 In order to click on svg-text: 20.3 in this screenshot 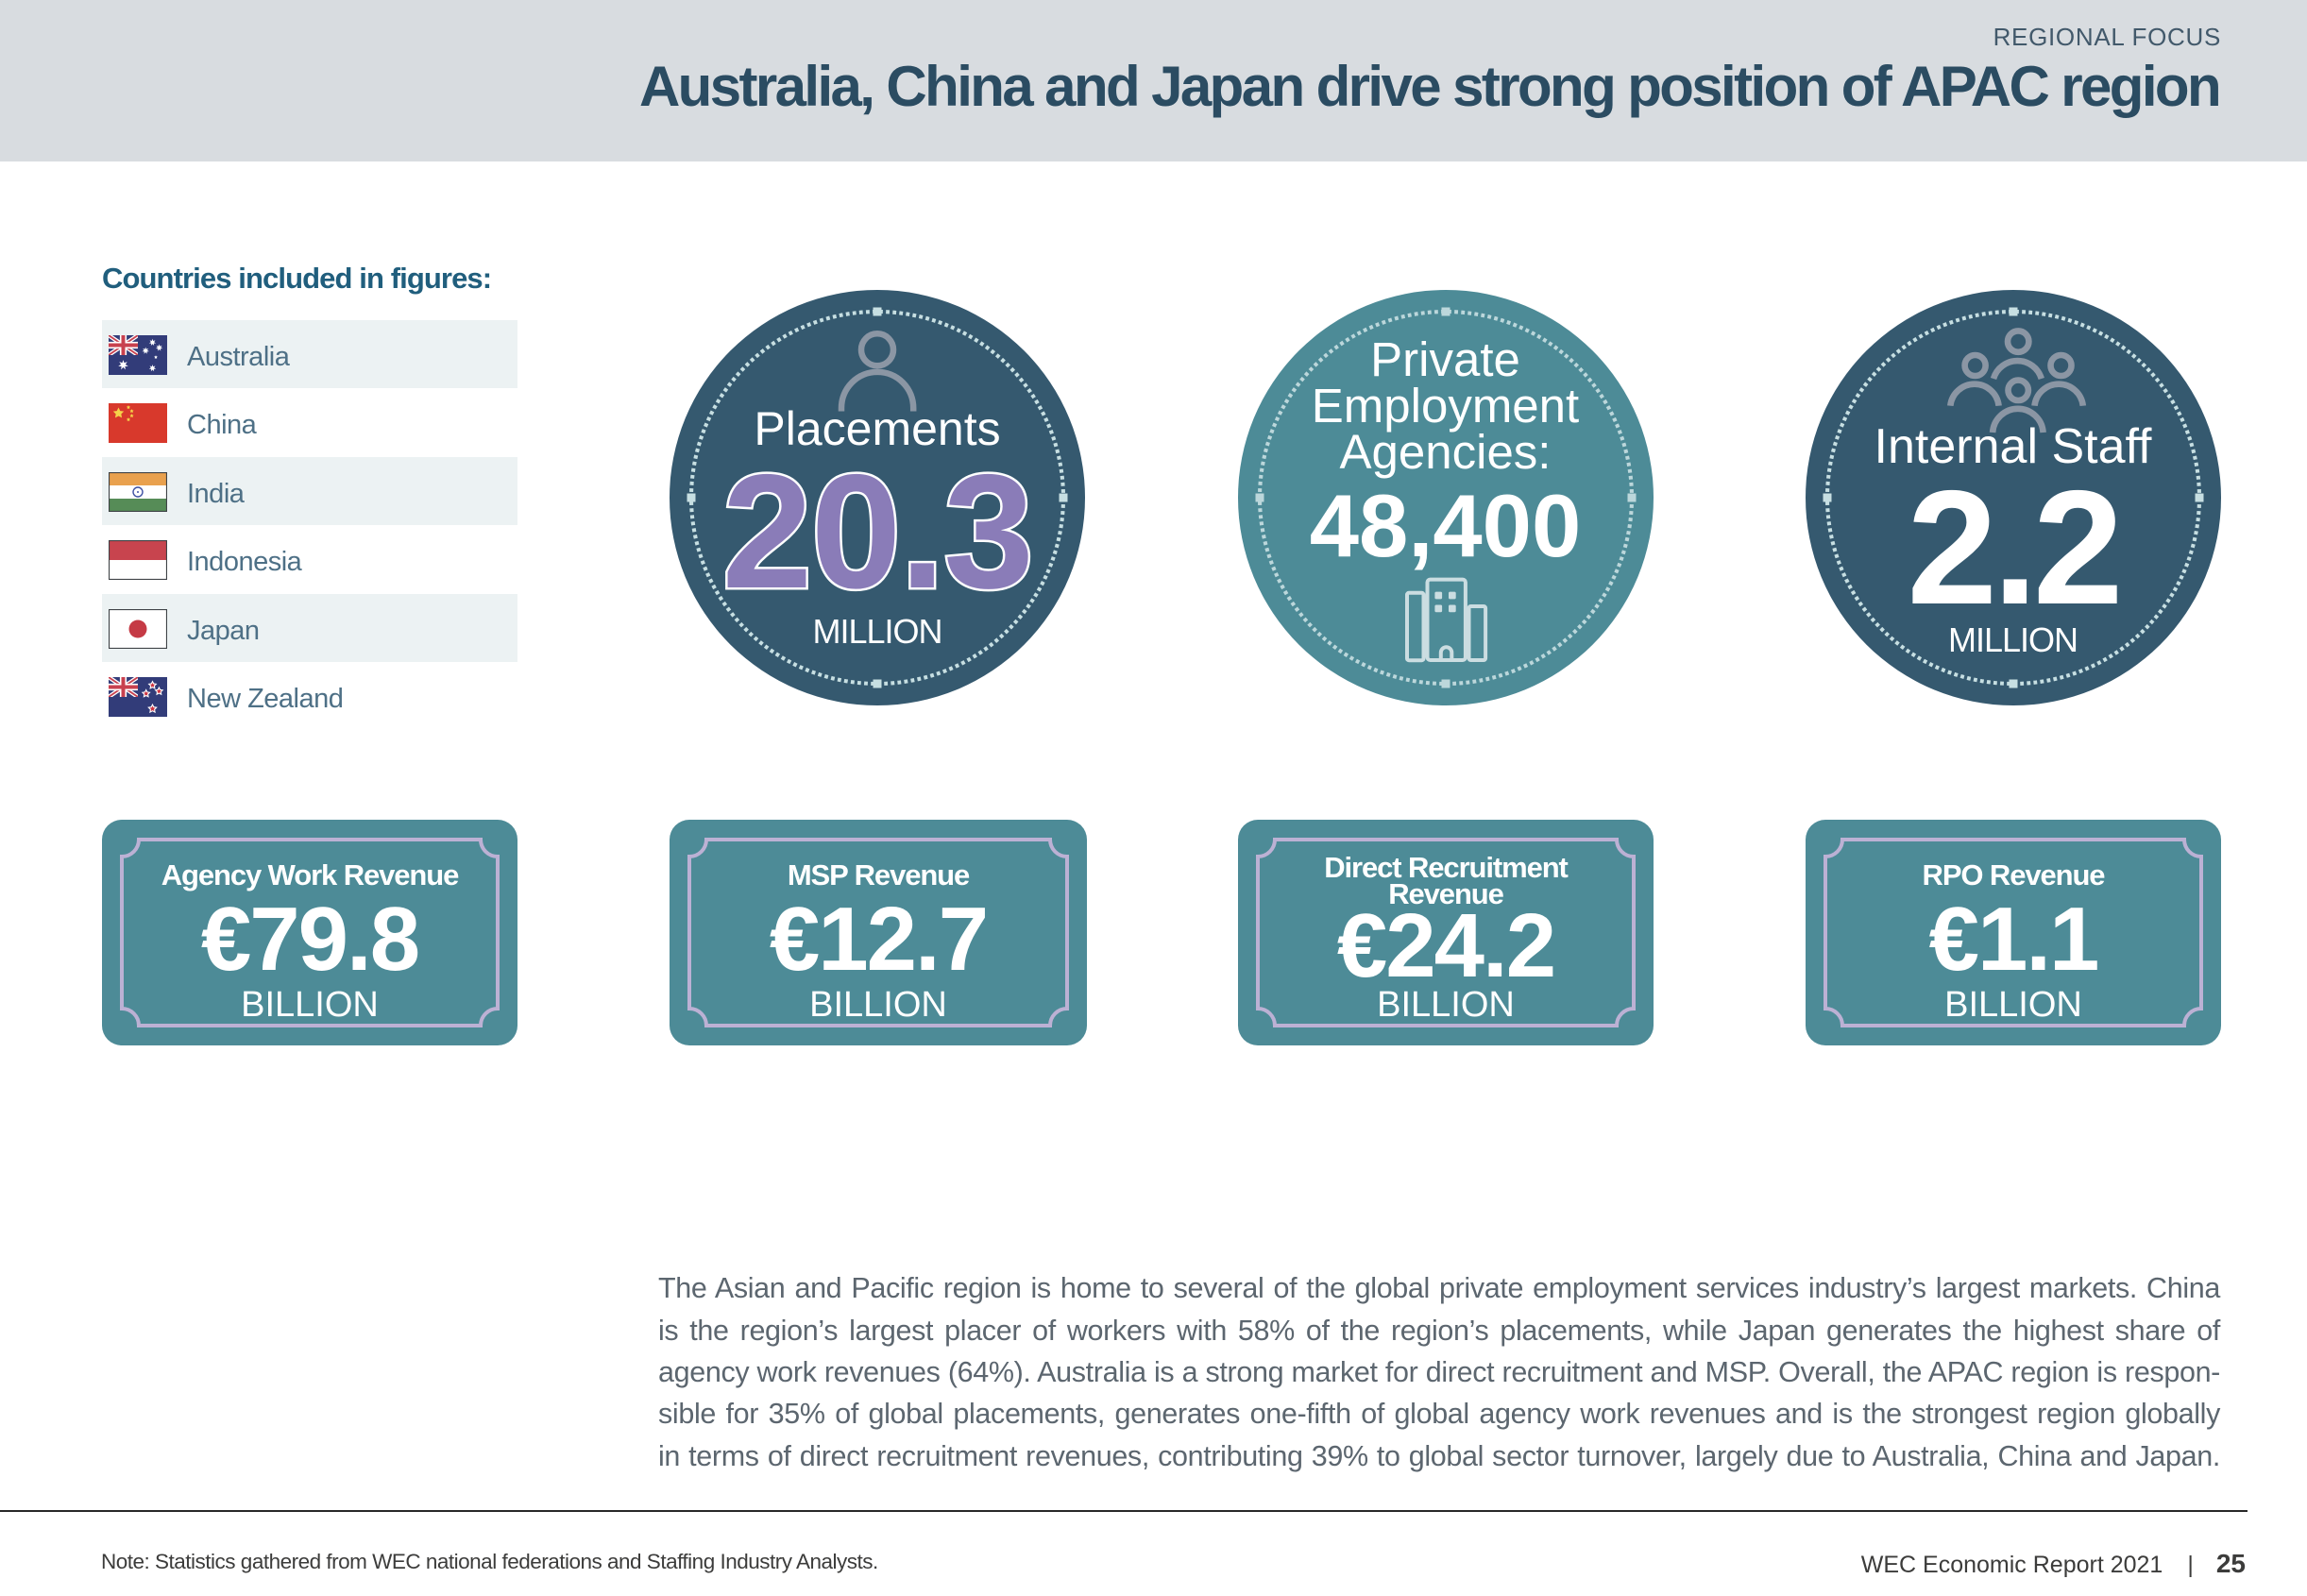, I will do `click(877, 531)`.